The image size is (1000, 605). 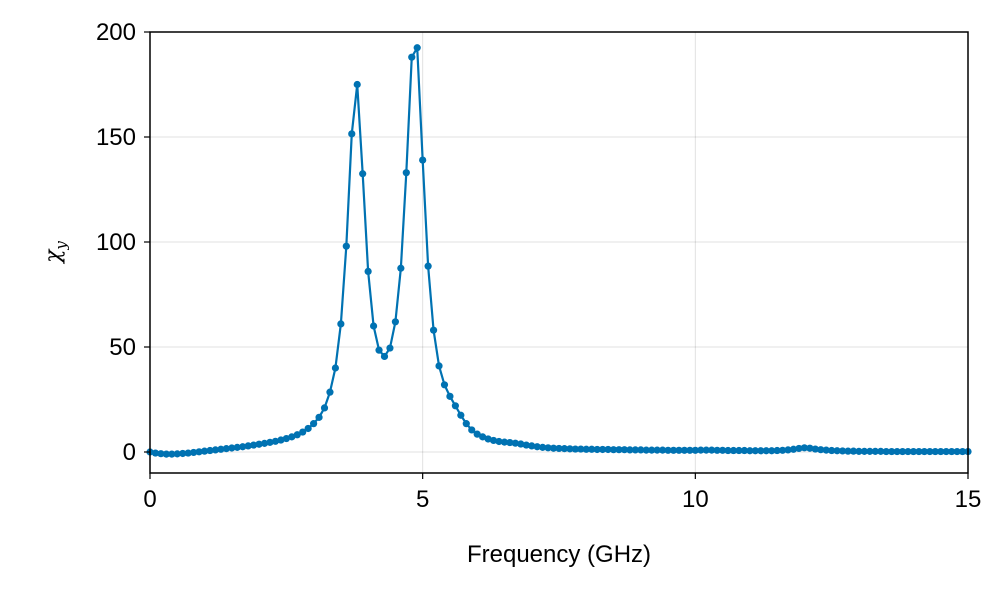 What do you see at coordinates (53, 256) in the screenshot?
I see `y-axis-title-base: χ` at bounding box center [53, 256].